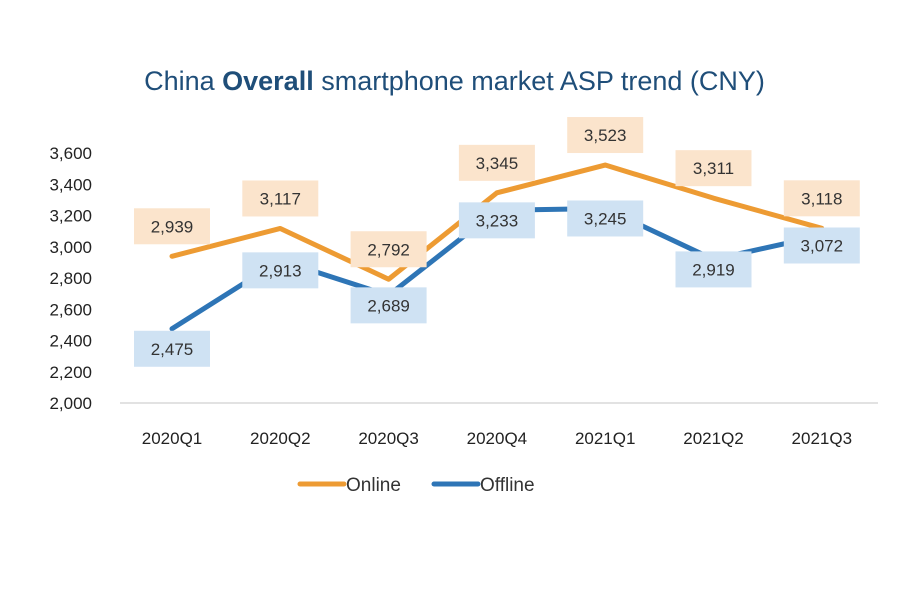 This screenshot has height=606, width=909. I want to click on data-label-online: 3,117, so click(280, 198).